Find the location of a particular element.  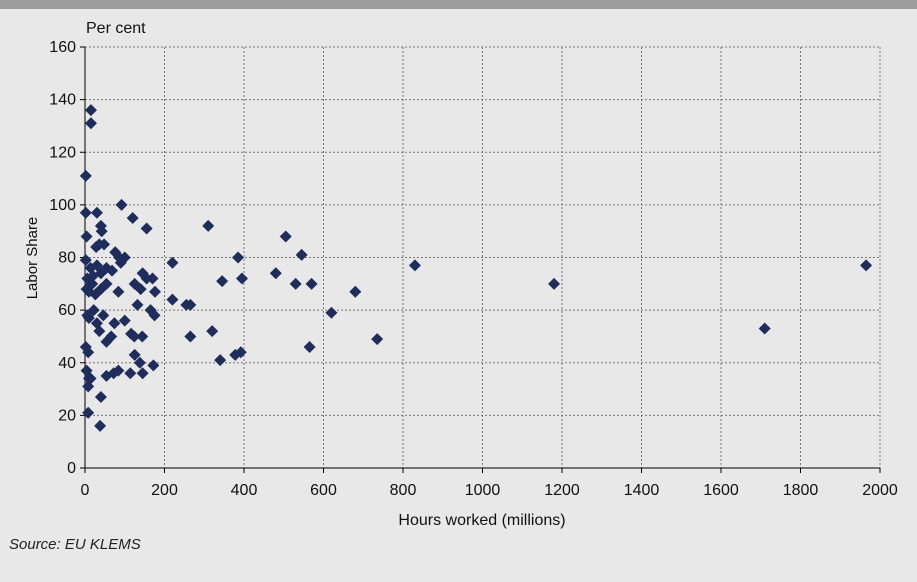

x-tick-label: 800 is located at coordinates (403, 490).